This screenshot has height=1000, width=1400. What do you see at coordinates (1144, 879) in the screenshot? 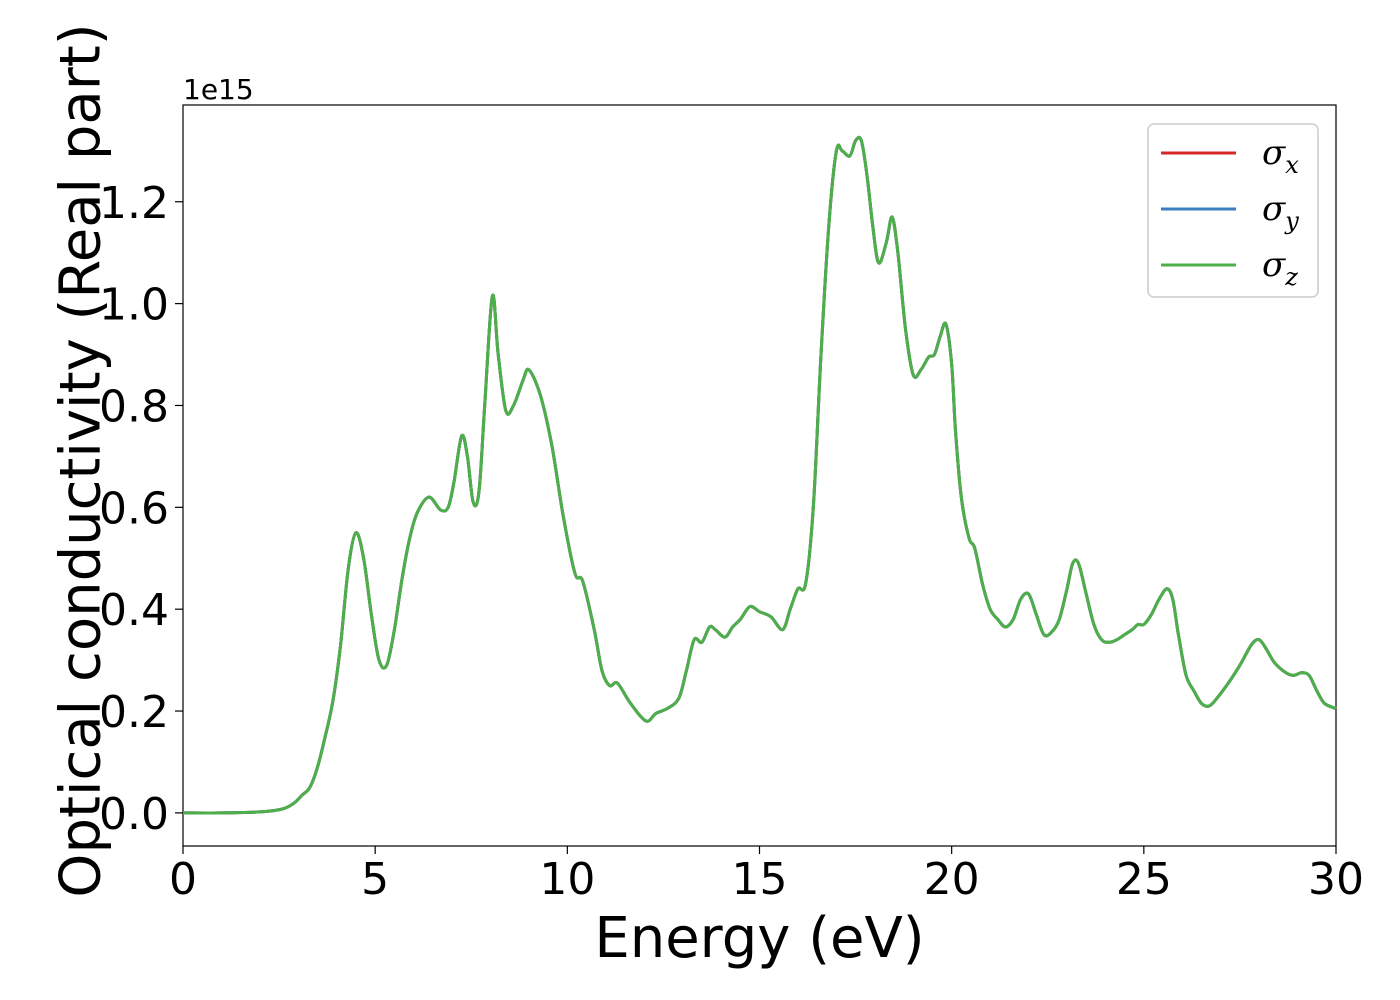
I see `x-tick-label: 25` at bounding box center [1144, 879].